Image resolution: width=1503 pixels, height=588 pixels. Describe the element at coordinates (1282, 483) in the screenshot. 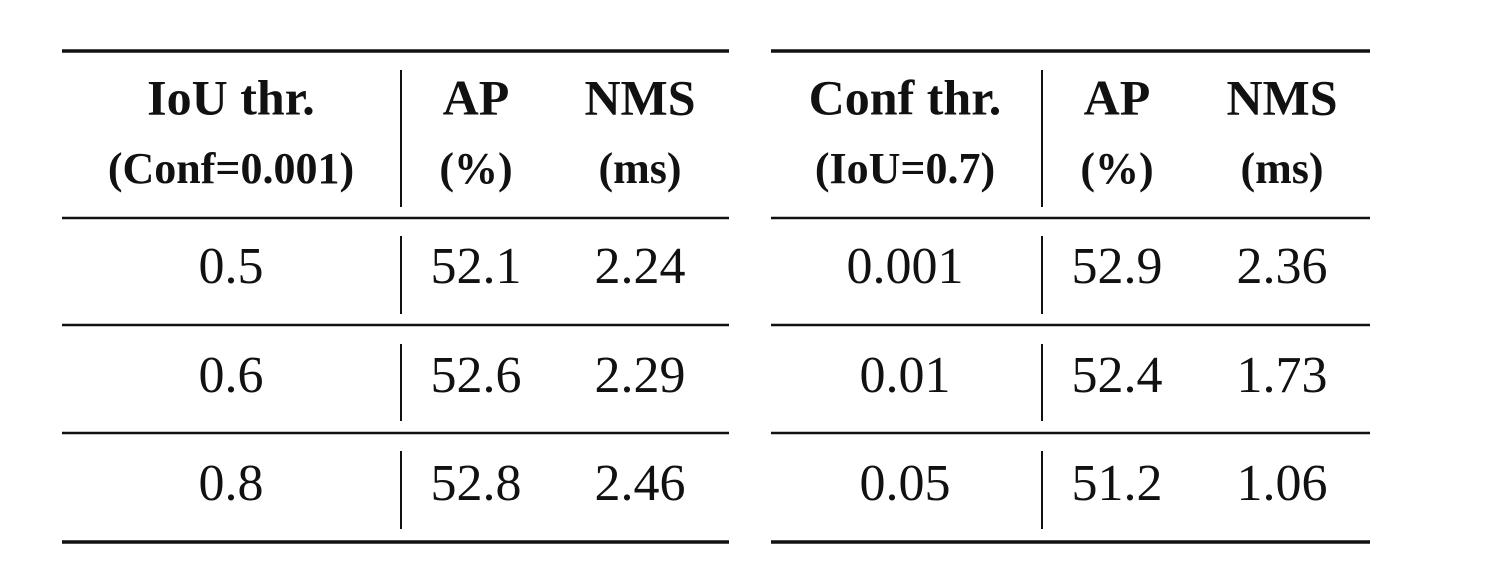

I see `table-cell: 1.06` at that location.